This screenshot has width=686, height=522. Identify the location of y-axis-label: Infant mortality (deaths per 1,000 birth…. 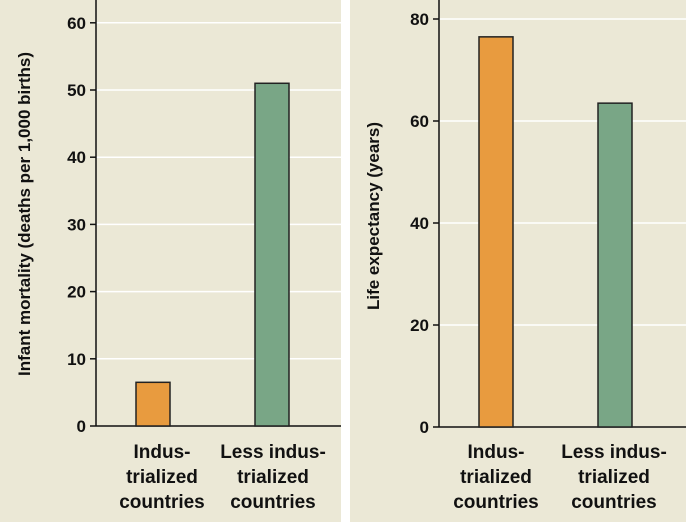
(24, 214).